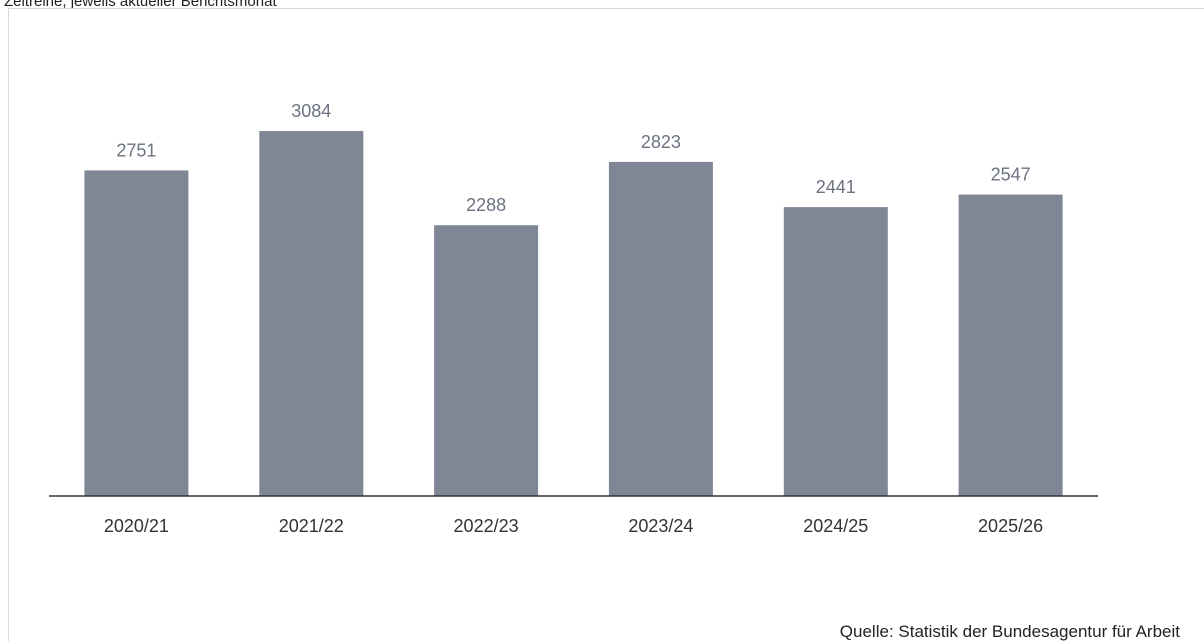 The width and height of the screenshot is (1204, 642). Describe the element at coordinates (486, 205) in the screenshot. I see `value-label-2022-23: 2288` at that location.